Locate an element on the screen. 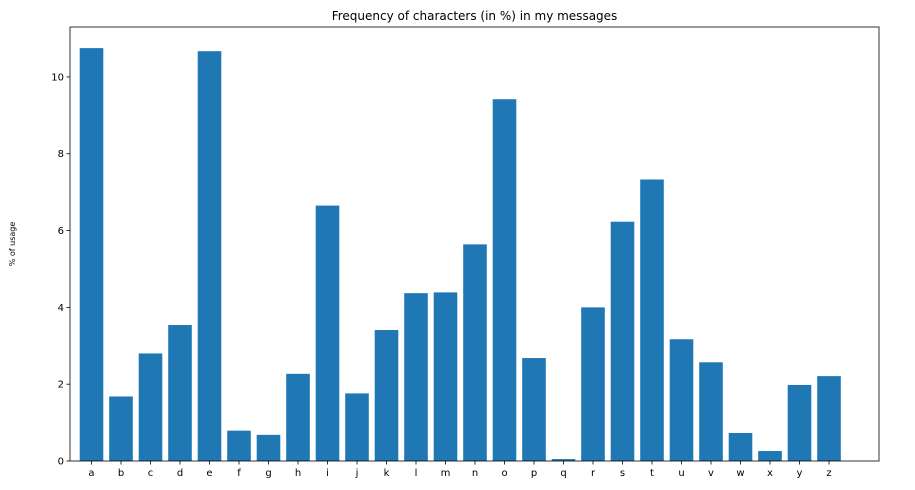  bar-n is located at coordinates (475, 352).